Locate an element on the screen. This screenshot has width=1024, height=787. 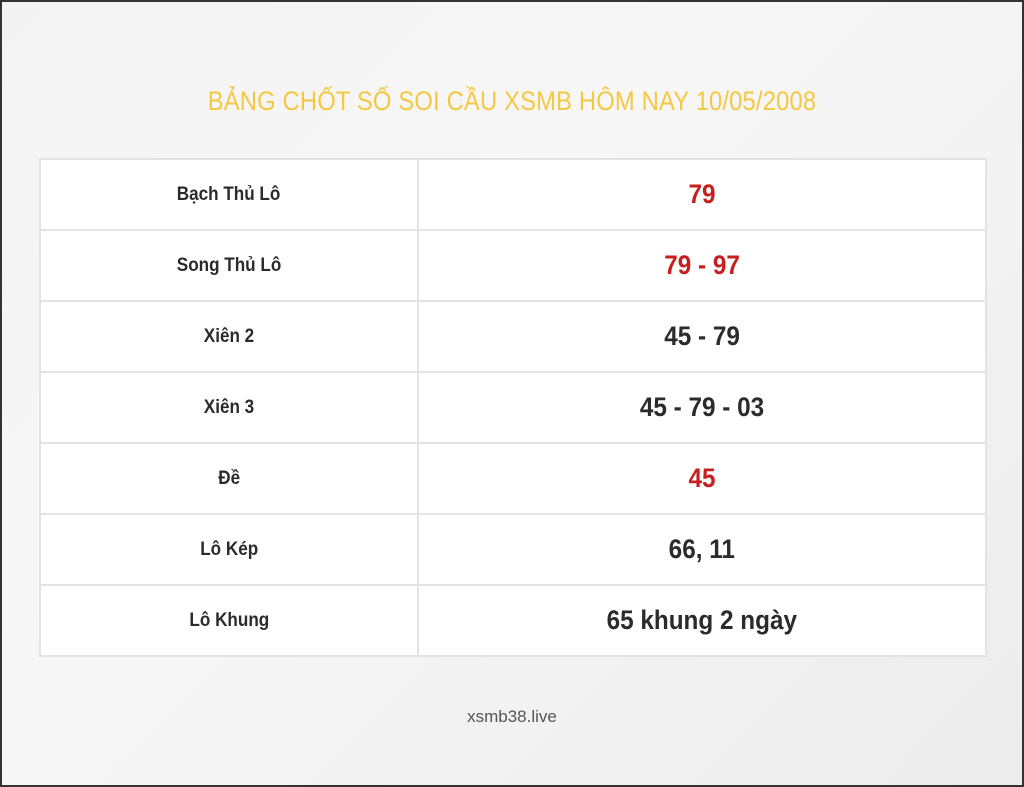
row-label: Xiên 2 is located at coordinates (229, 336).